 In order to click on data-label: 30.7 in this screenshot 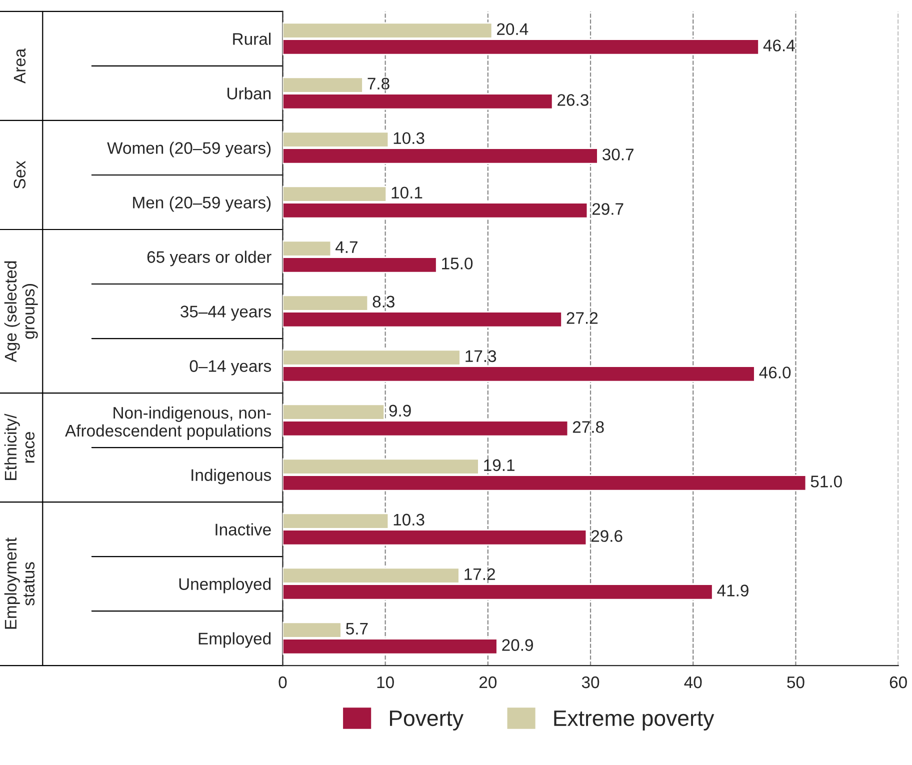, I will do `click(618, 154)`.